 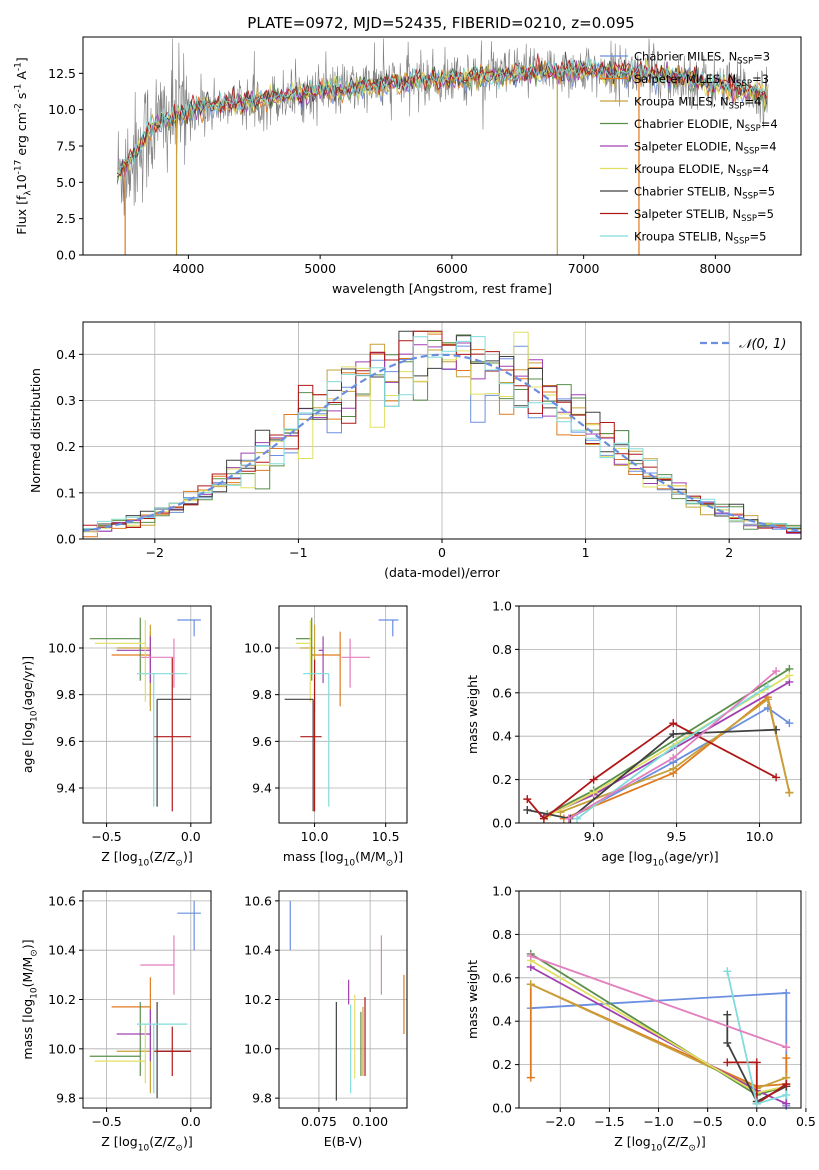 I want to click on legend-label: Kroupa STELIB, NSSP=5, so click(x=700, y=238).